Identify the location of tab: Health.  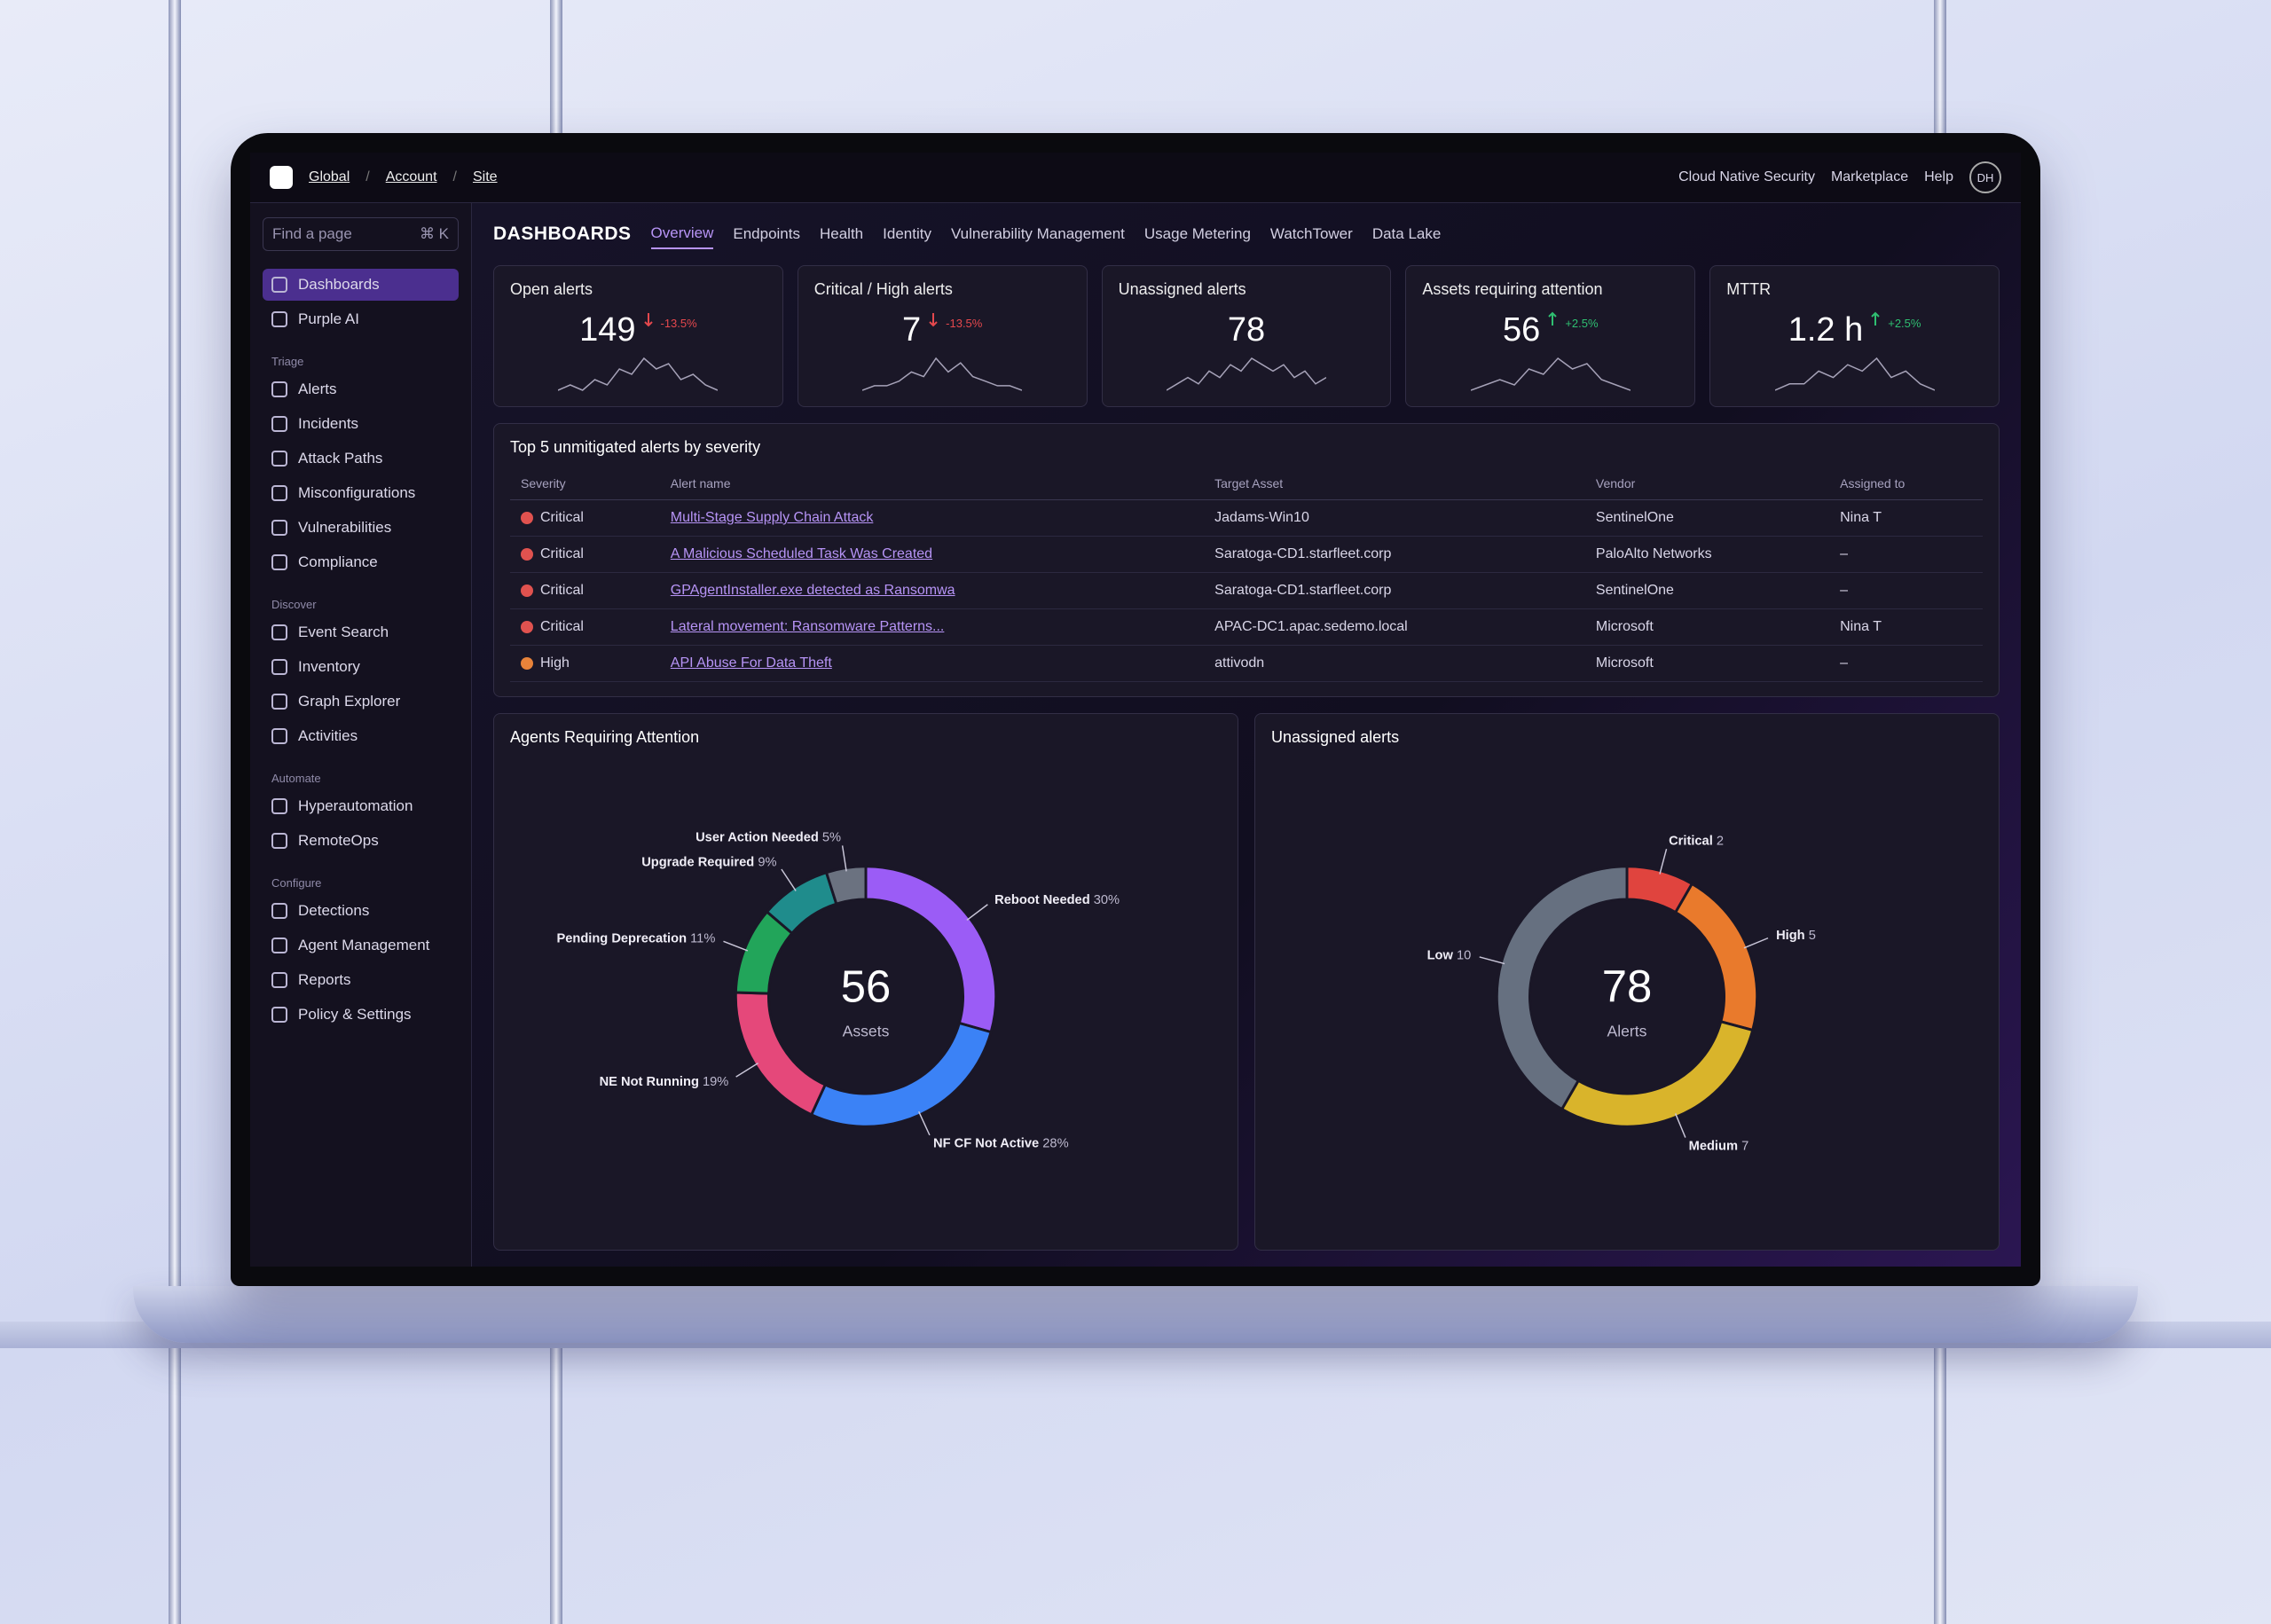
(842, 233).